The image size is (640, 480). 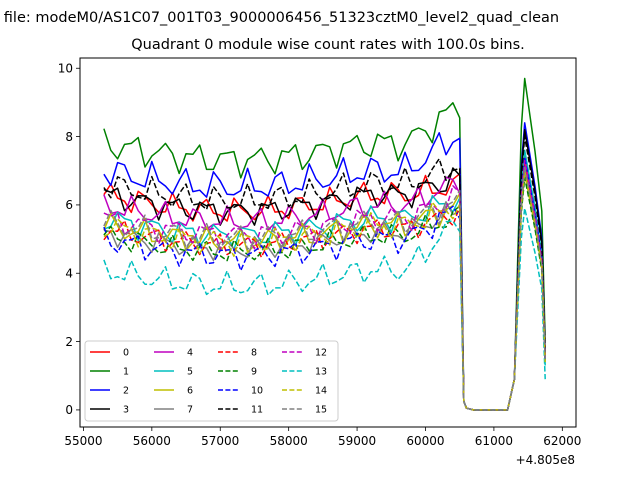 What do you see at coordinates (257, 391) in the screenshot?
I see `legend-label-10: 10` at bounding box center [257, 391].